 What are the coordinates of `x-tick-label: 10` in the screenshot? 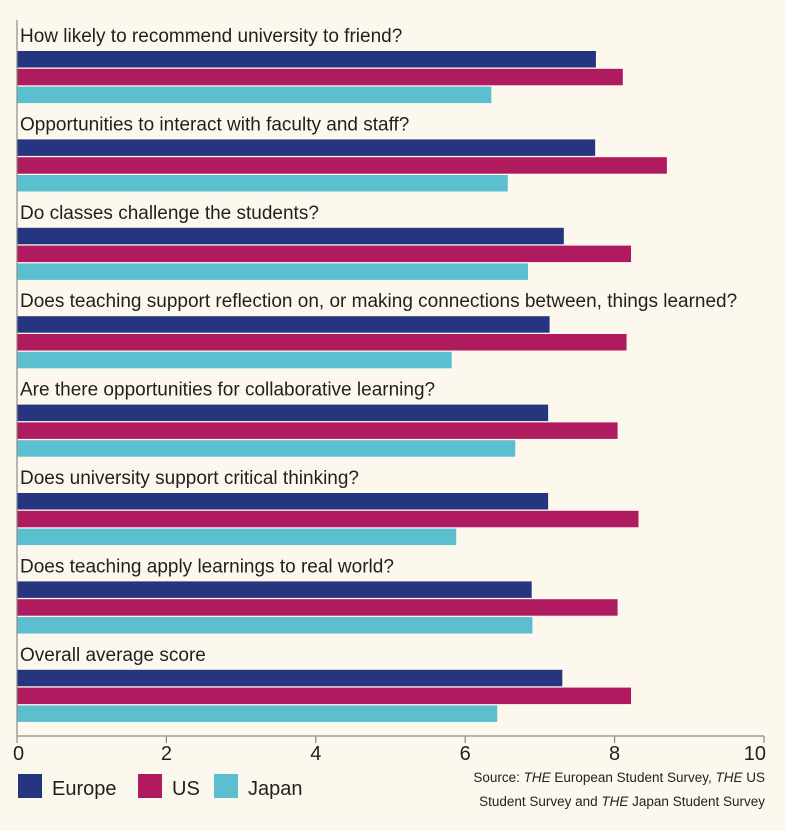 It's located at (755, 754).